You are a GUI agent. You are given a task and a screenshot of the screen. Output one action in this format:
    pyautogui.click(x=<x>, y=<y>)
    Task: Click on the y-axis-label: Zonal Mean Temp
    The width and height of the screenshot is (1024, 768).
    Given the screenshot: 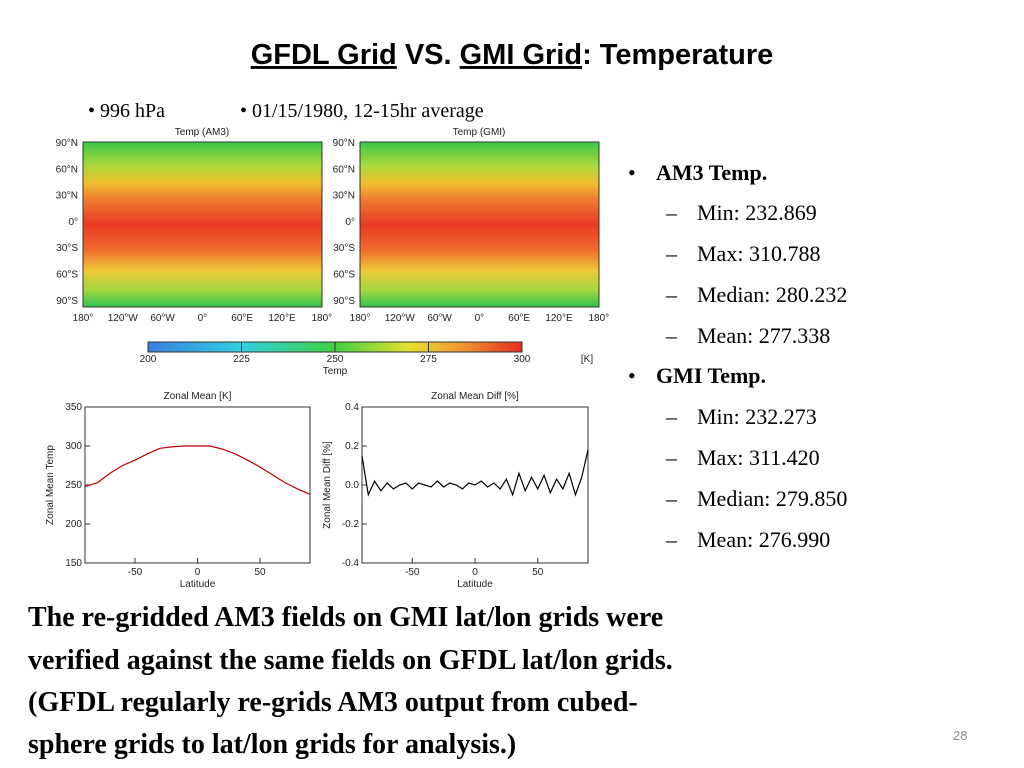 What is the action you would take?
    pyautogui.click(x=50, y=485)
    